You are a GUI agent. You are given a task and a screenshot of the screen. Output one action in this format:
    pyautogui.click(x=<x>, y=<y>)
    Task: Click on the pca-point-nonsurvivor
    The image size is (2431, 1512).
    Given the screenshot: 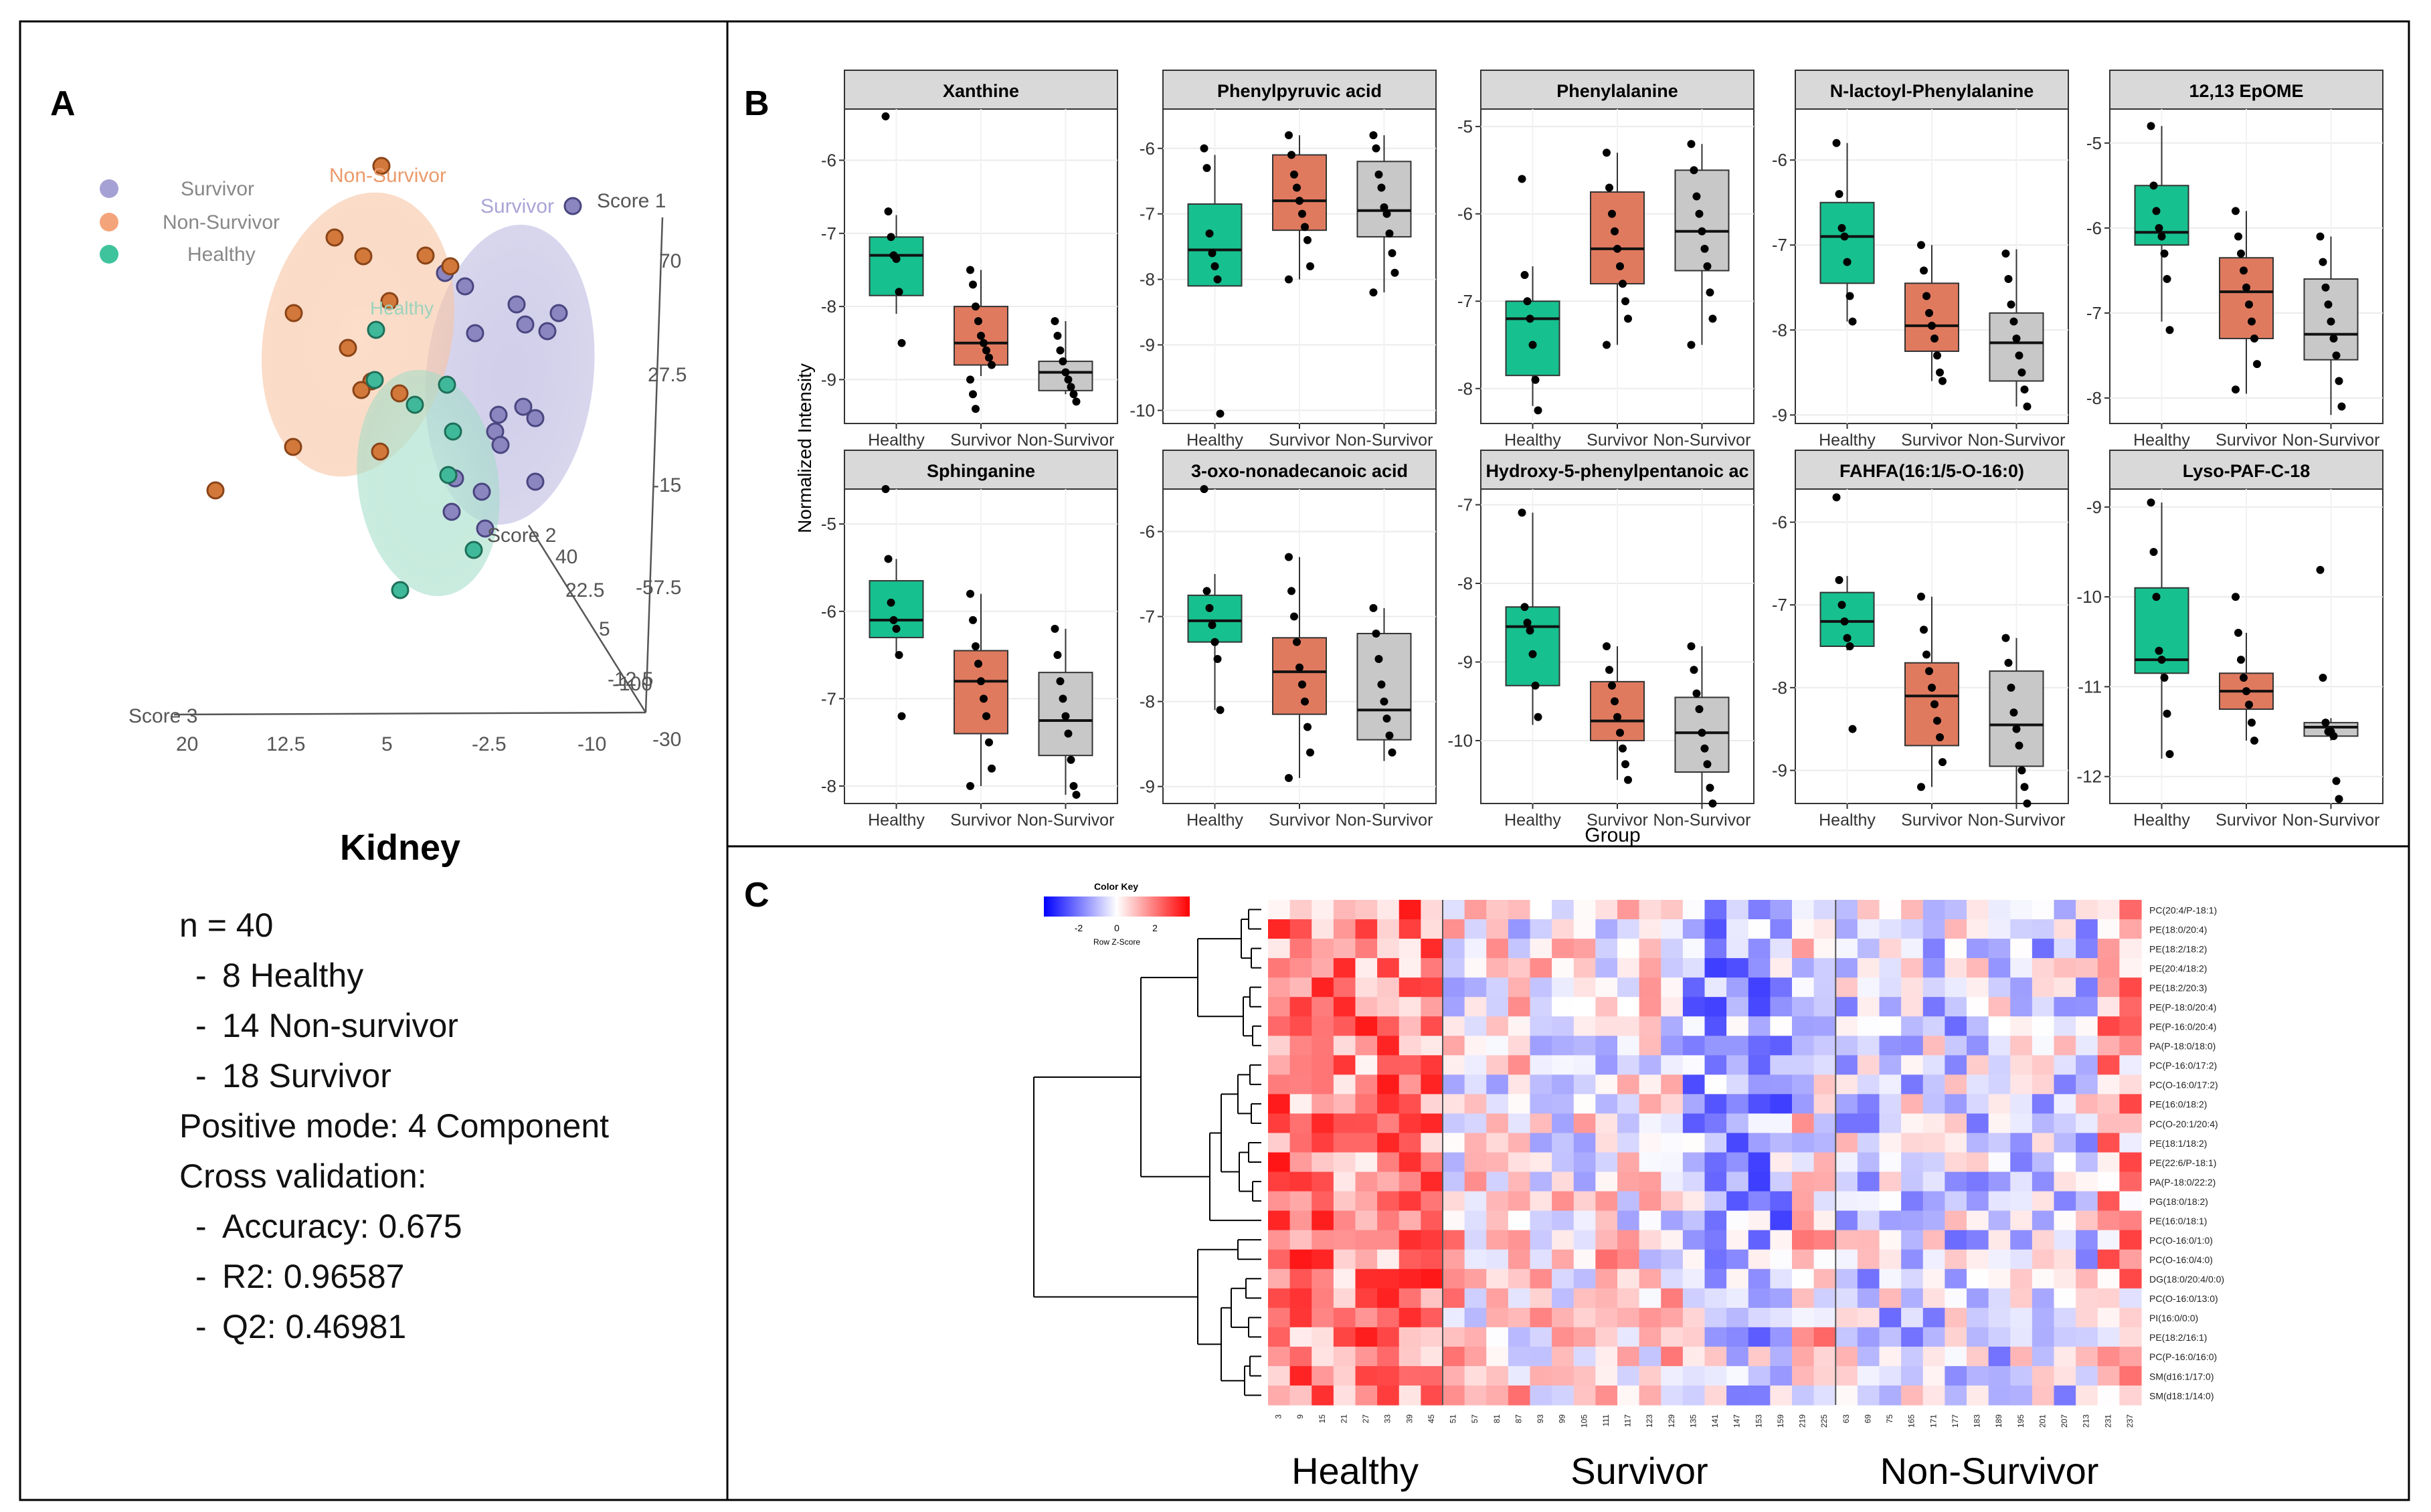 What is the action you would take?
    pyautogui.click(x=450, y=266)
    